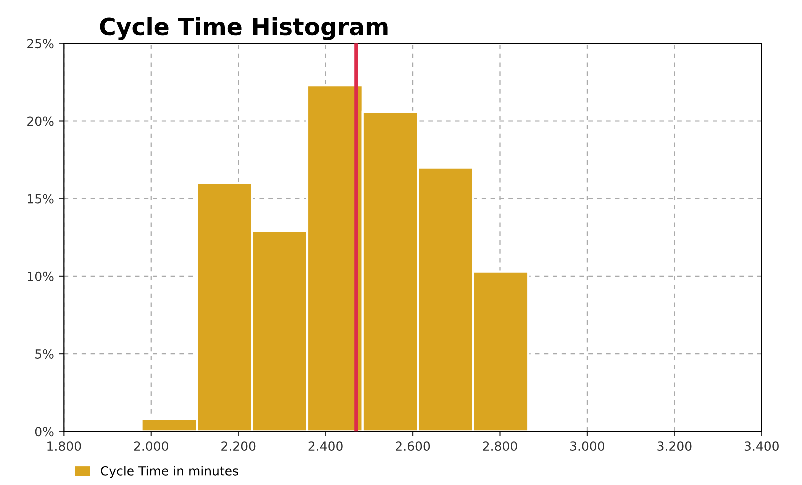  What do you see at coordinates (325, 447) in the screenshot?
I see `x-tick-label: 2.400` at bounding box center [325, 447].